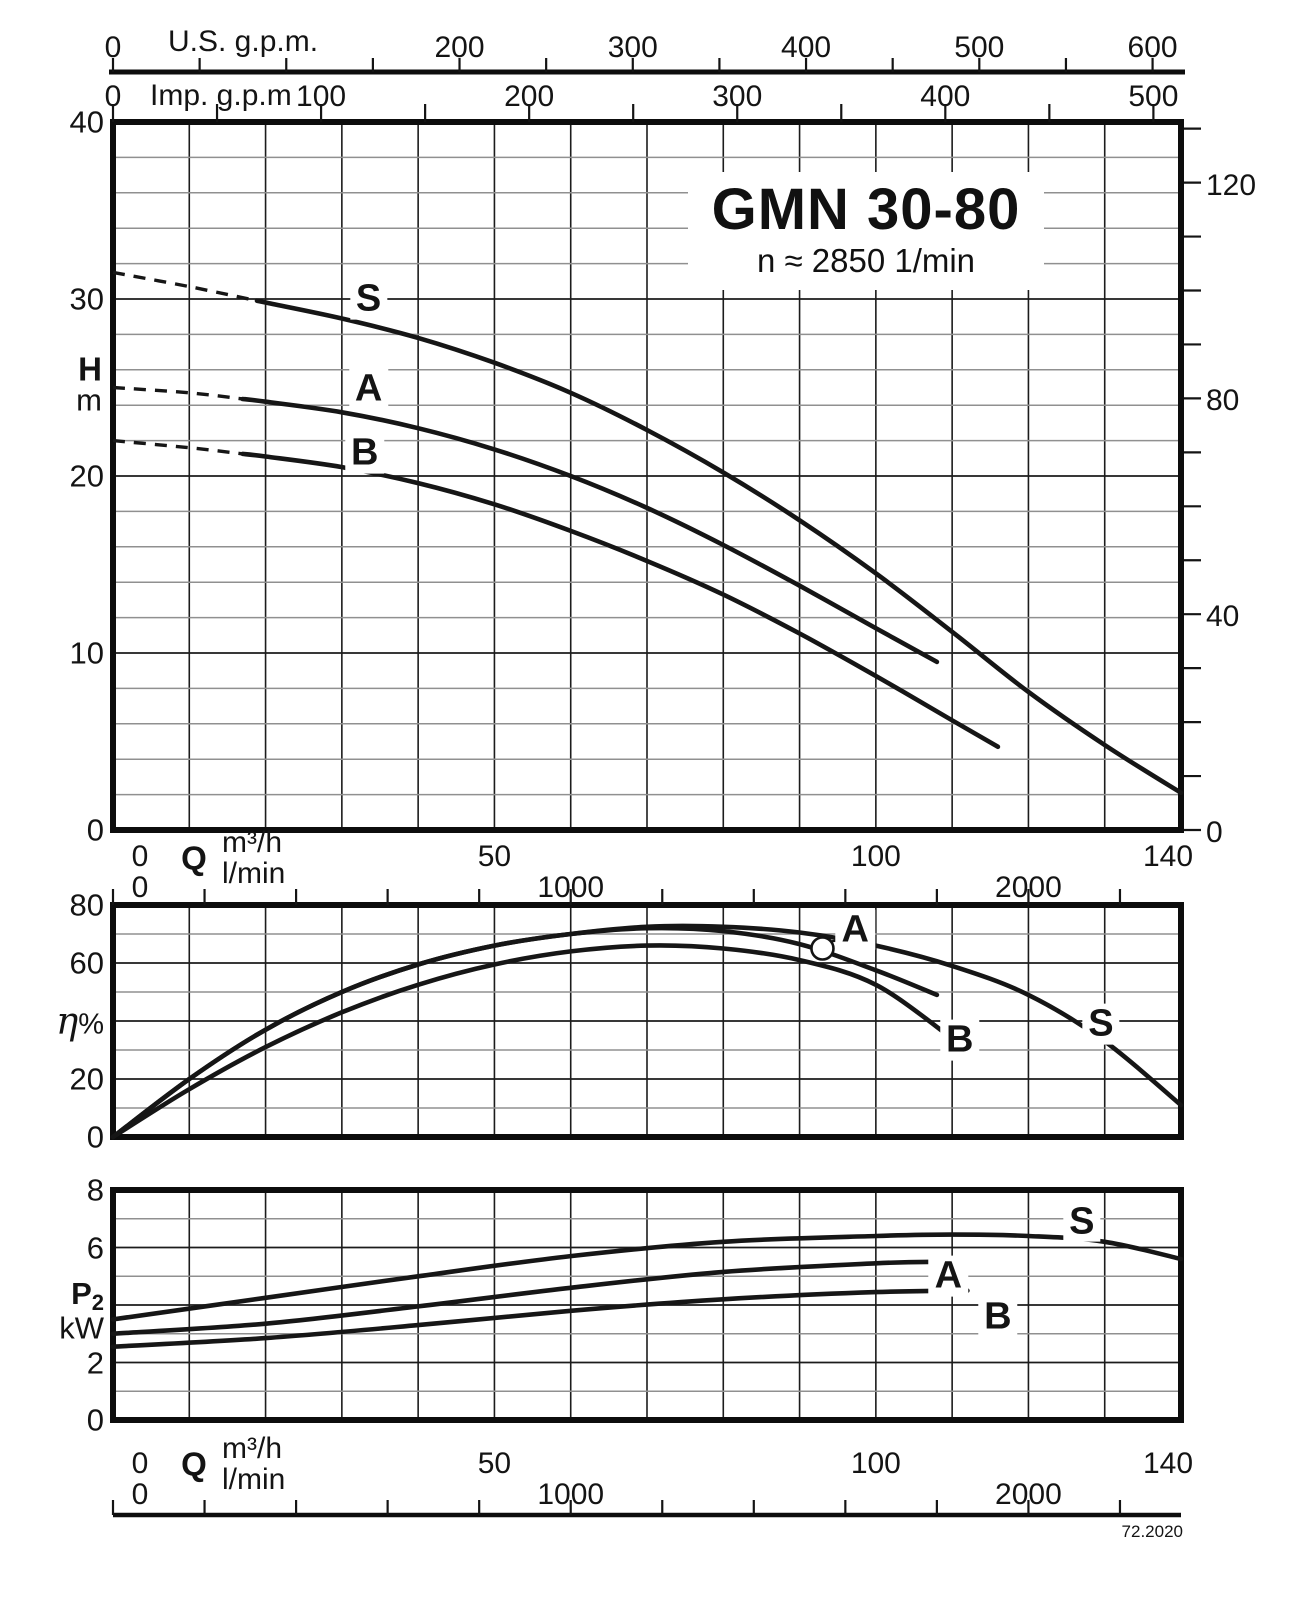 This screenshot has height=1618, width=1291. What do you see at coordinates (91, 1024) in the screenshot?
I see `eta-percent-sign: %` at bounding box center [91, 1024].